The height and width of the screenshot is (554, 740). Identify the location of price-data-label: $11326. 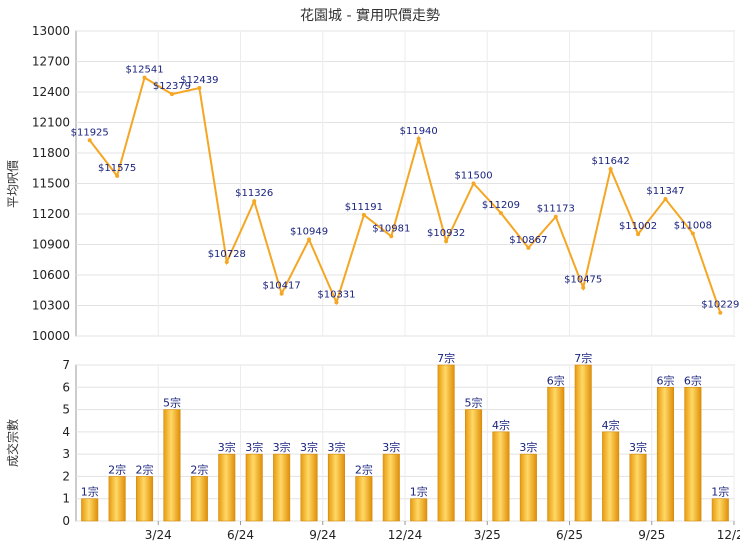
(254, 193).